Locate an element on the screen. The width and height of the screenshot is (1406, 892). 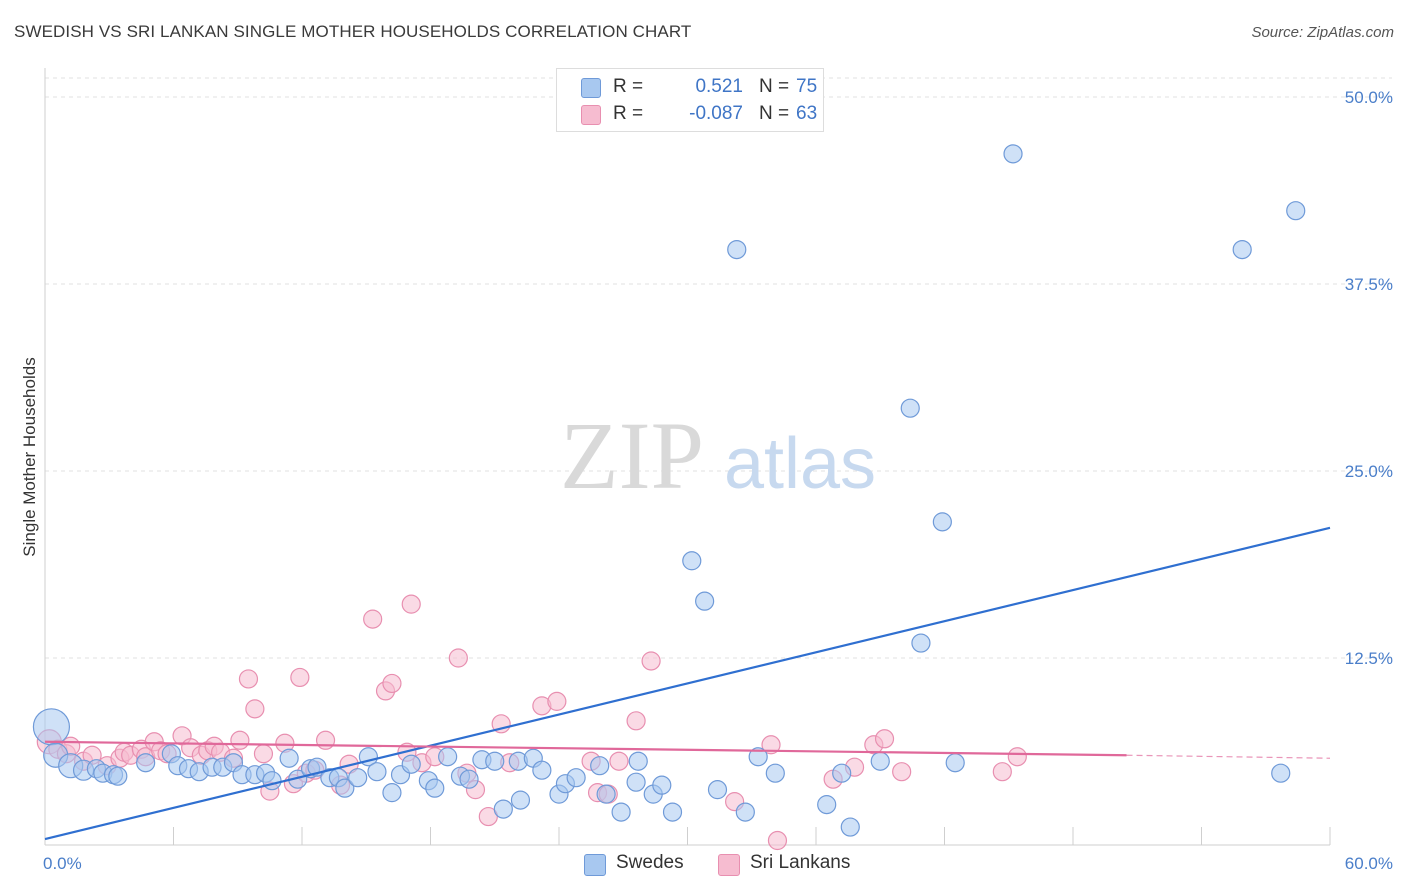
trend-line-srilankans-extension is located at coordinates (1228, 756).